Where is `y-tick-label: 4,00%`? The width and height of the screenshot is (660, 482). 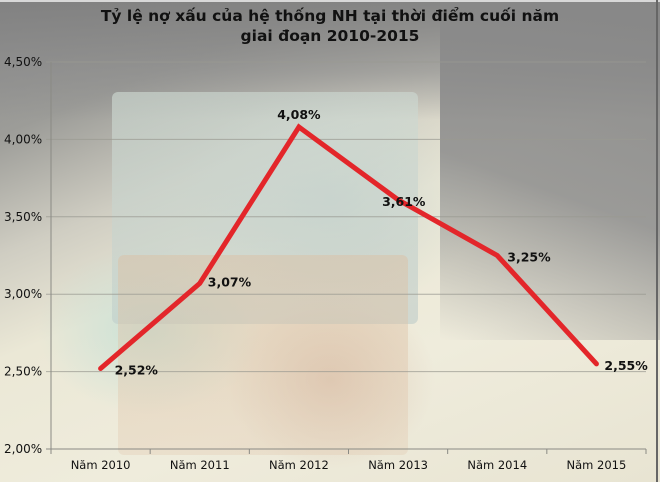
y-tick-label: 4,00% is located at coordinates (23, 139).